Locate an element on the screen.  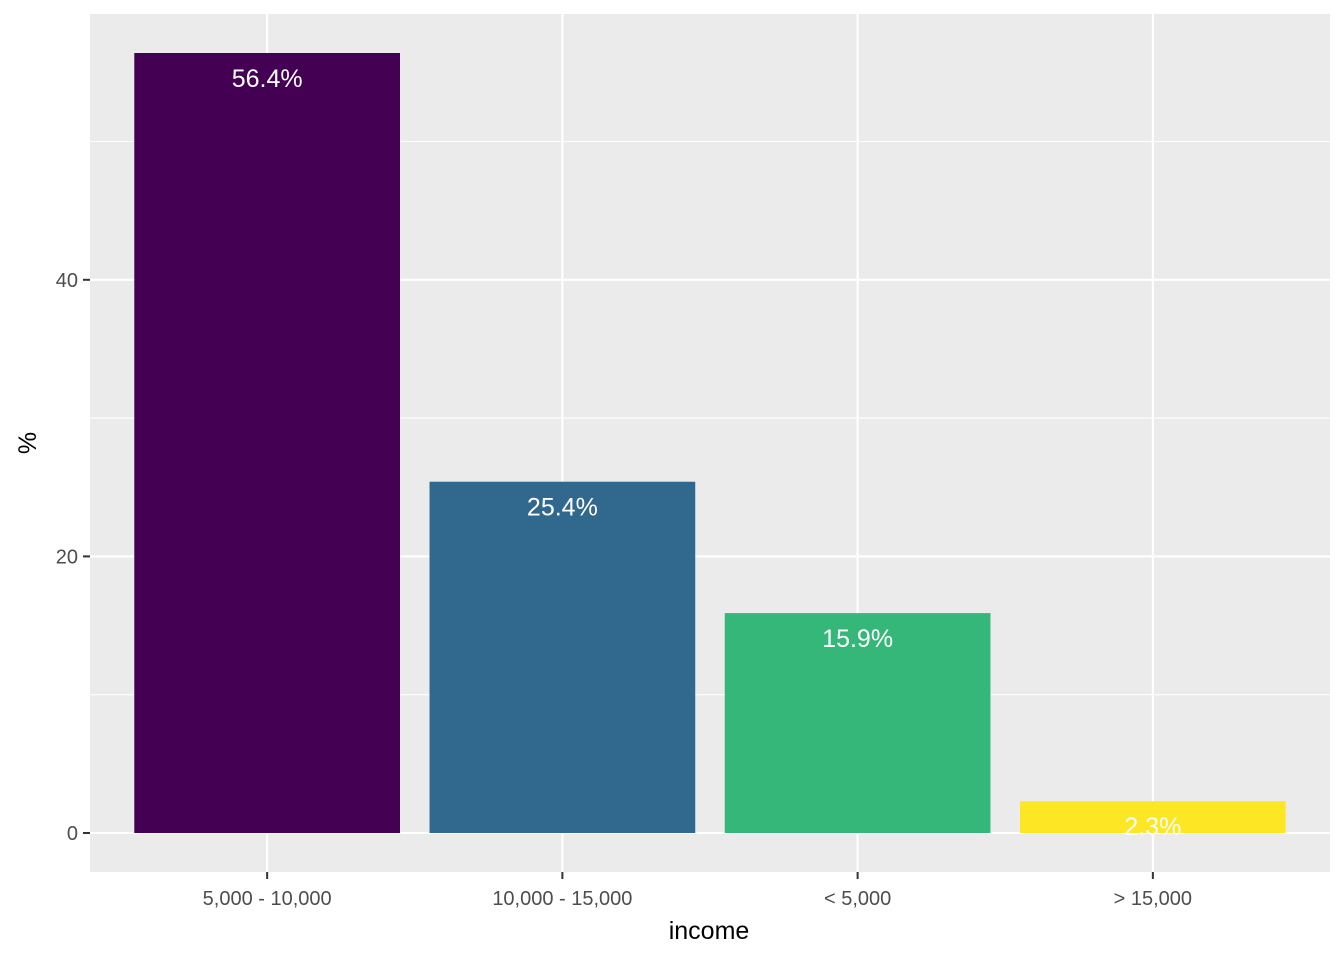
y-axis: 0 20 40 is located at coordinates (73, 557).